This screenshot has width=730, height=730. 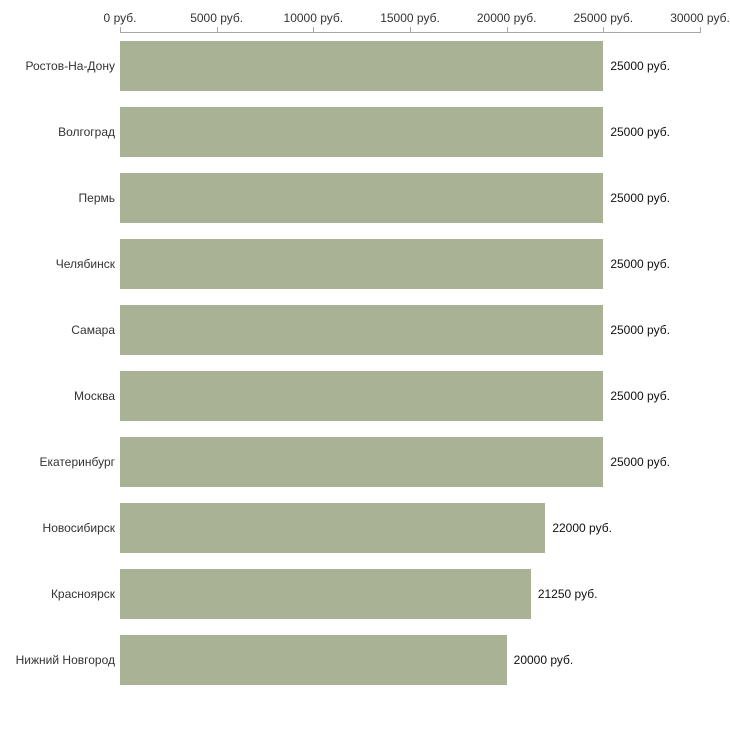 What do you see at coordinates (543, 660) in the screenshot?
I see `value-label: 20000 руб.` at bounding box center [543, 660].